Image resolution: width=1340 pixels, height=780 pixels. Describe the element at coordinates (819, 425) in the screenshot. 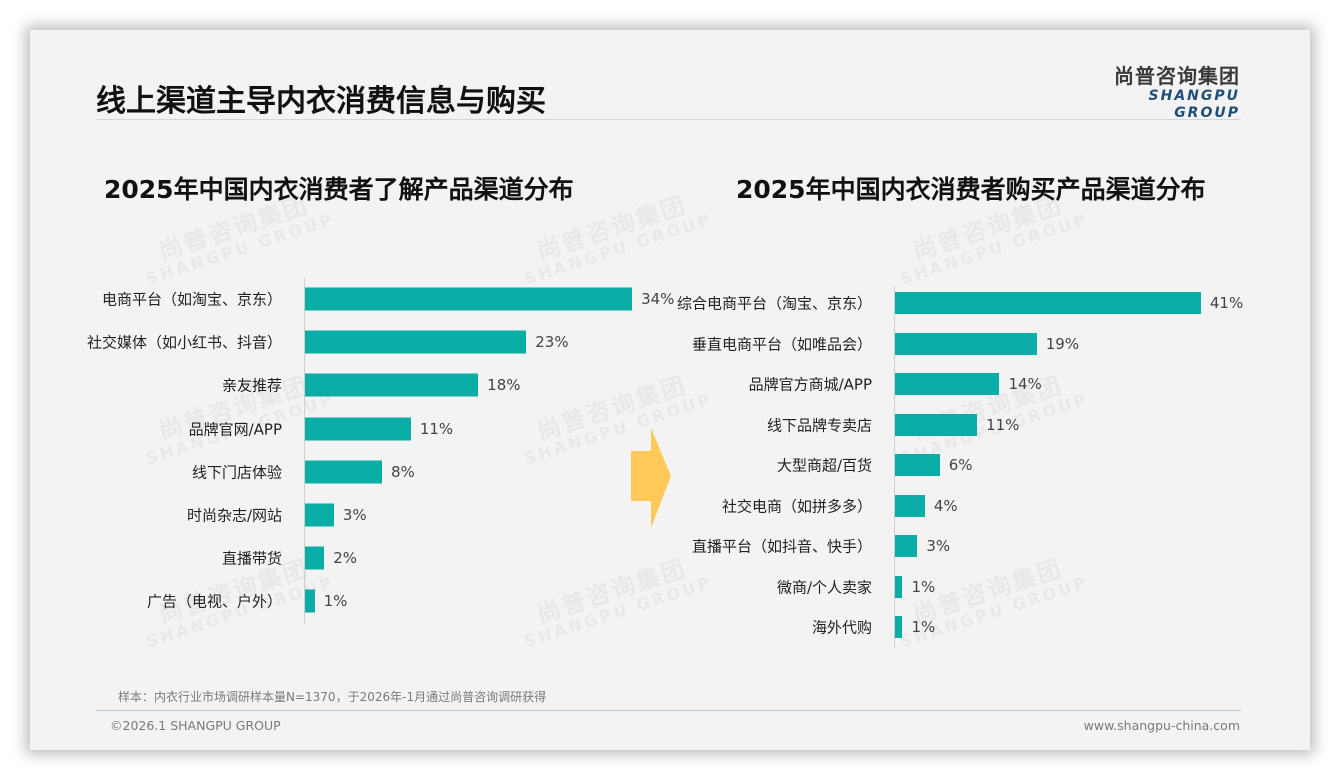

I see `category-label: 线下品牌专卖店` at that location.